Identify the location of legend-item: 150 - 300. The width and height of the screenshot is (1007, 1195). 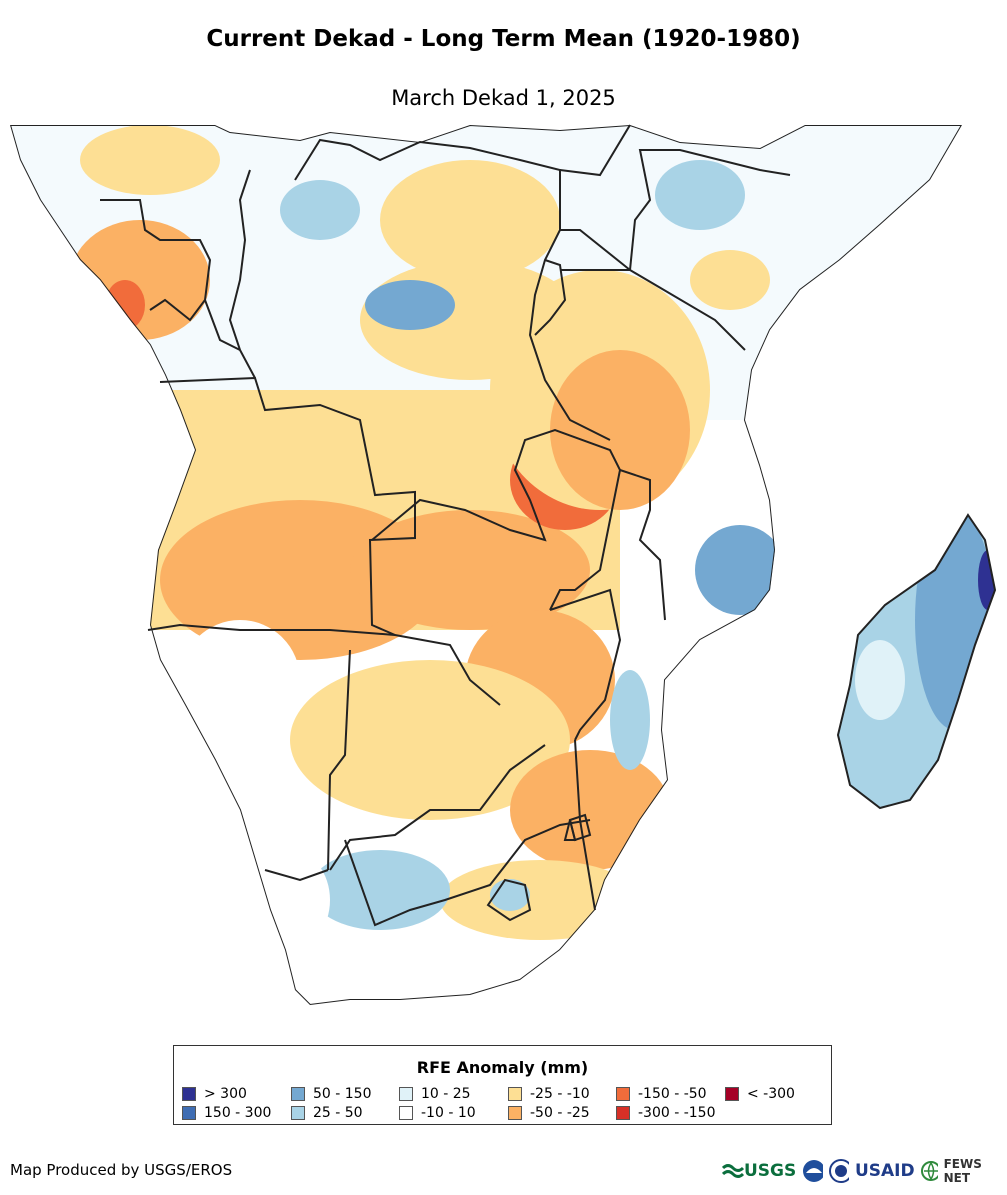
(226, 1113).